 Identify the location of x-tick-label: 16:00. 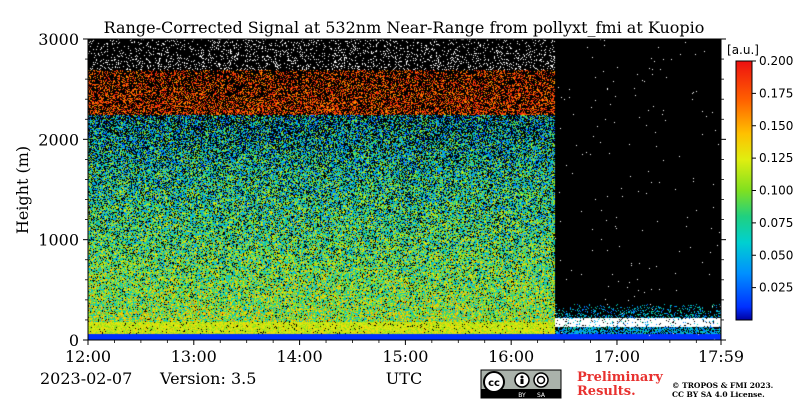
(511, 356).